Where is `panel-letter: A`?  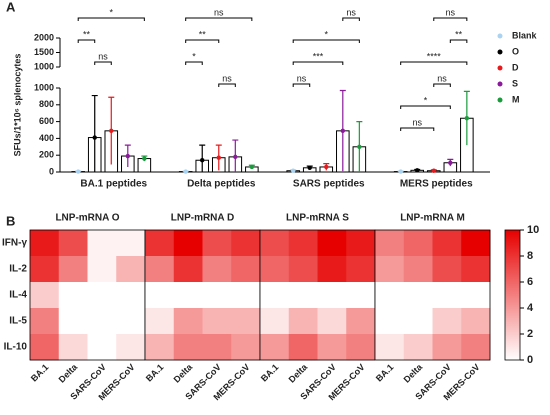 panel-letter: A is located at coordinates (11, 7).